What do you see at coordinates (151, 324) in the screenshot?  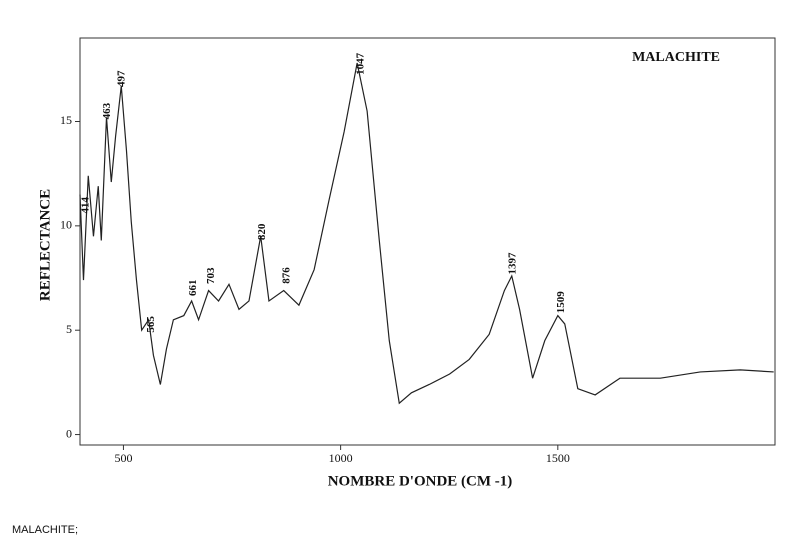 I see `peak-label: 565` at bounding box center [151, 324].